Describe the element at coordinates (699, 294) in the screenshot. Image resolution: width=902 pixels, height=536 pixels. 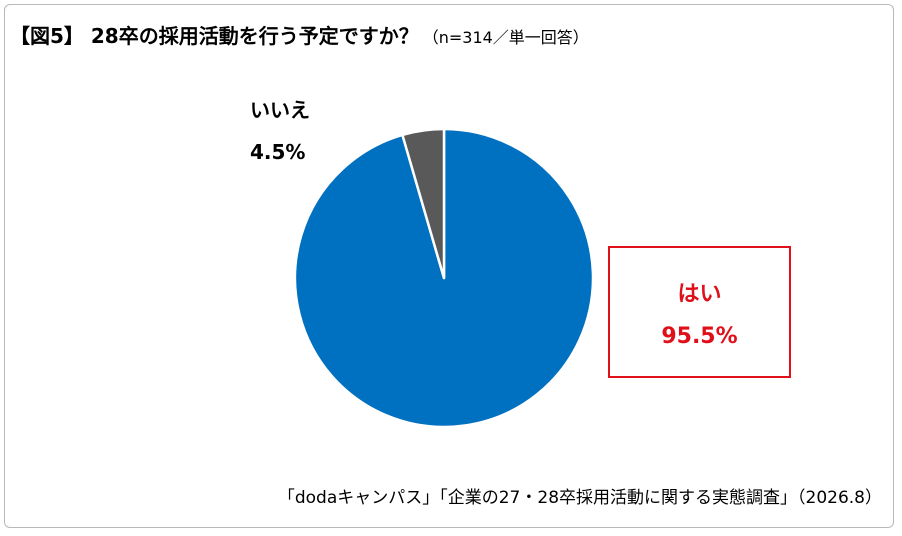
I see `slice-label-yes-category: はい` at that location.